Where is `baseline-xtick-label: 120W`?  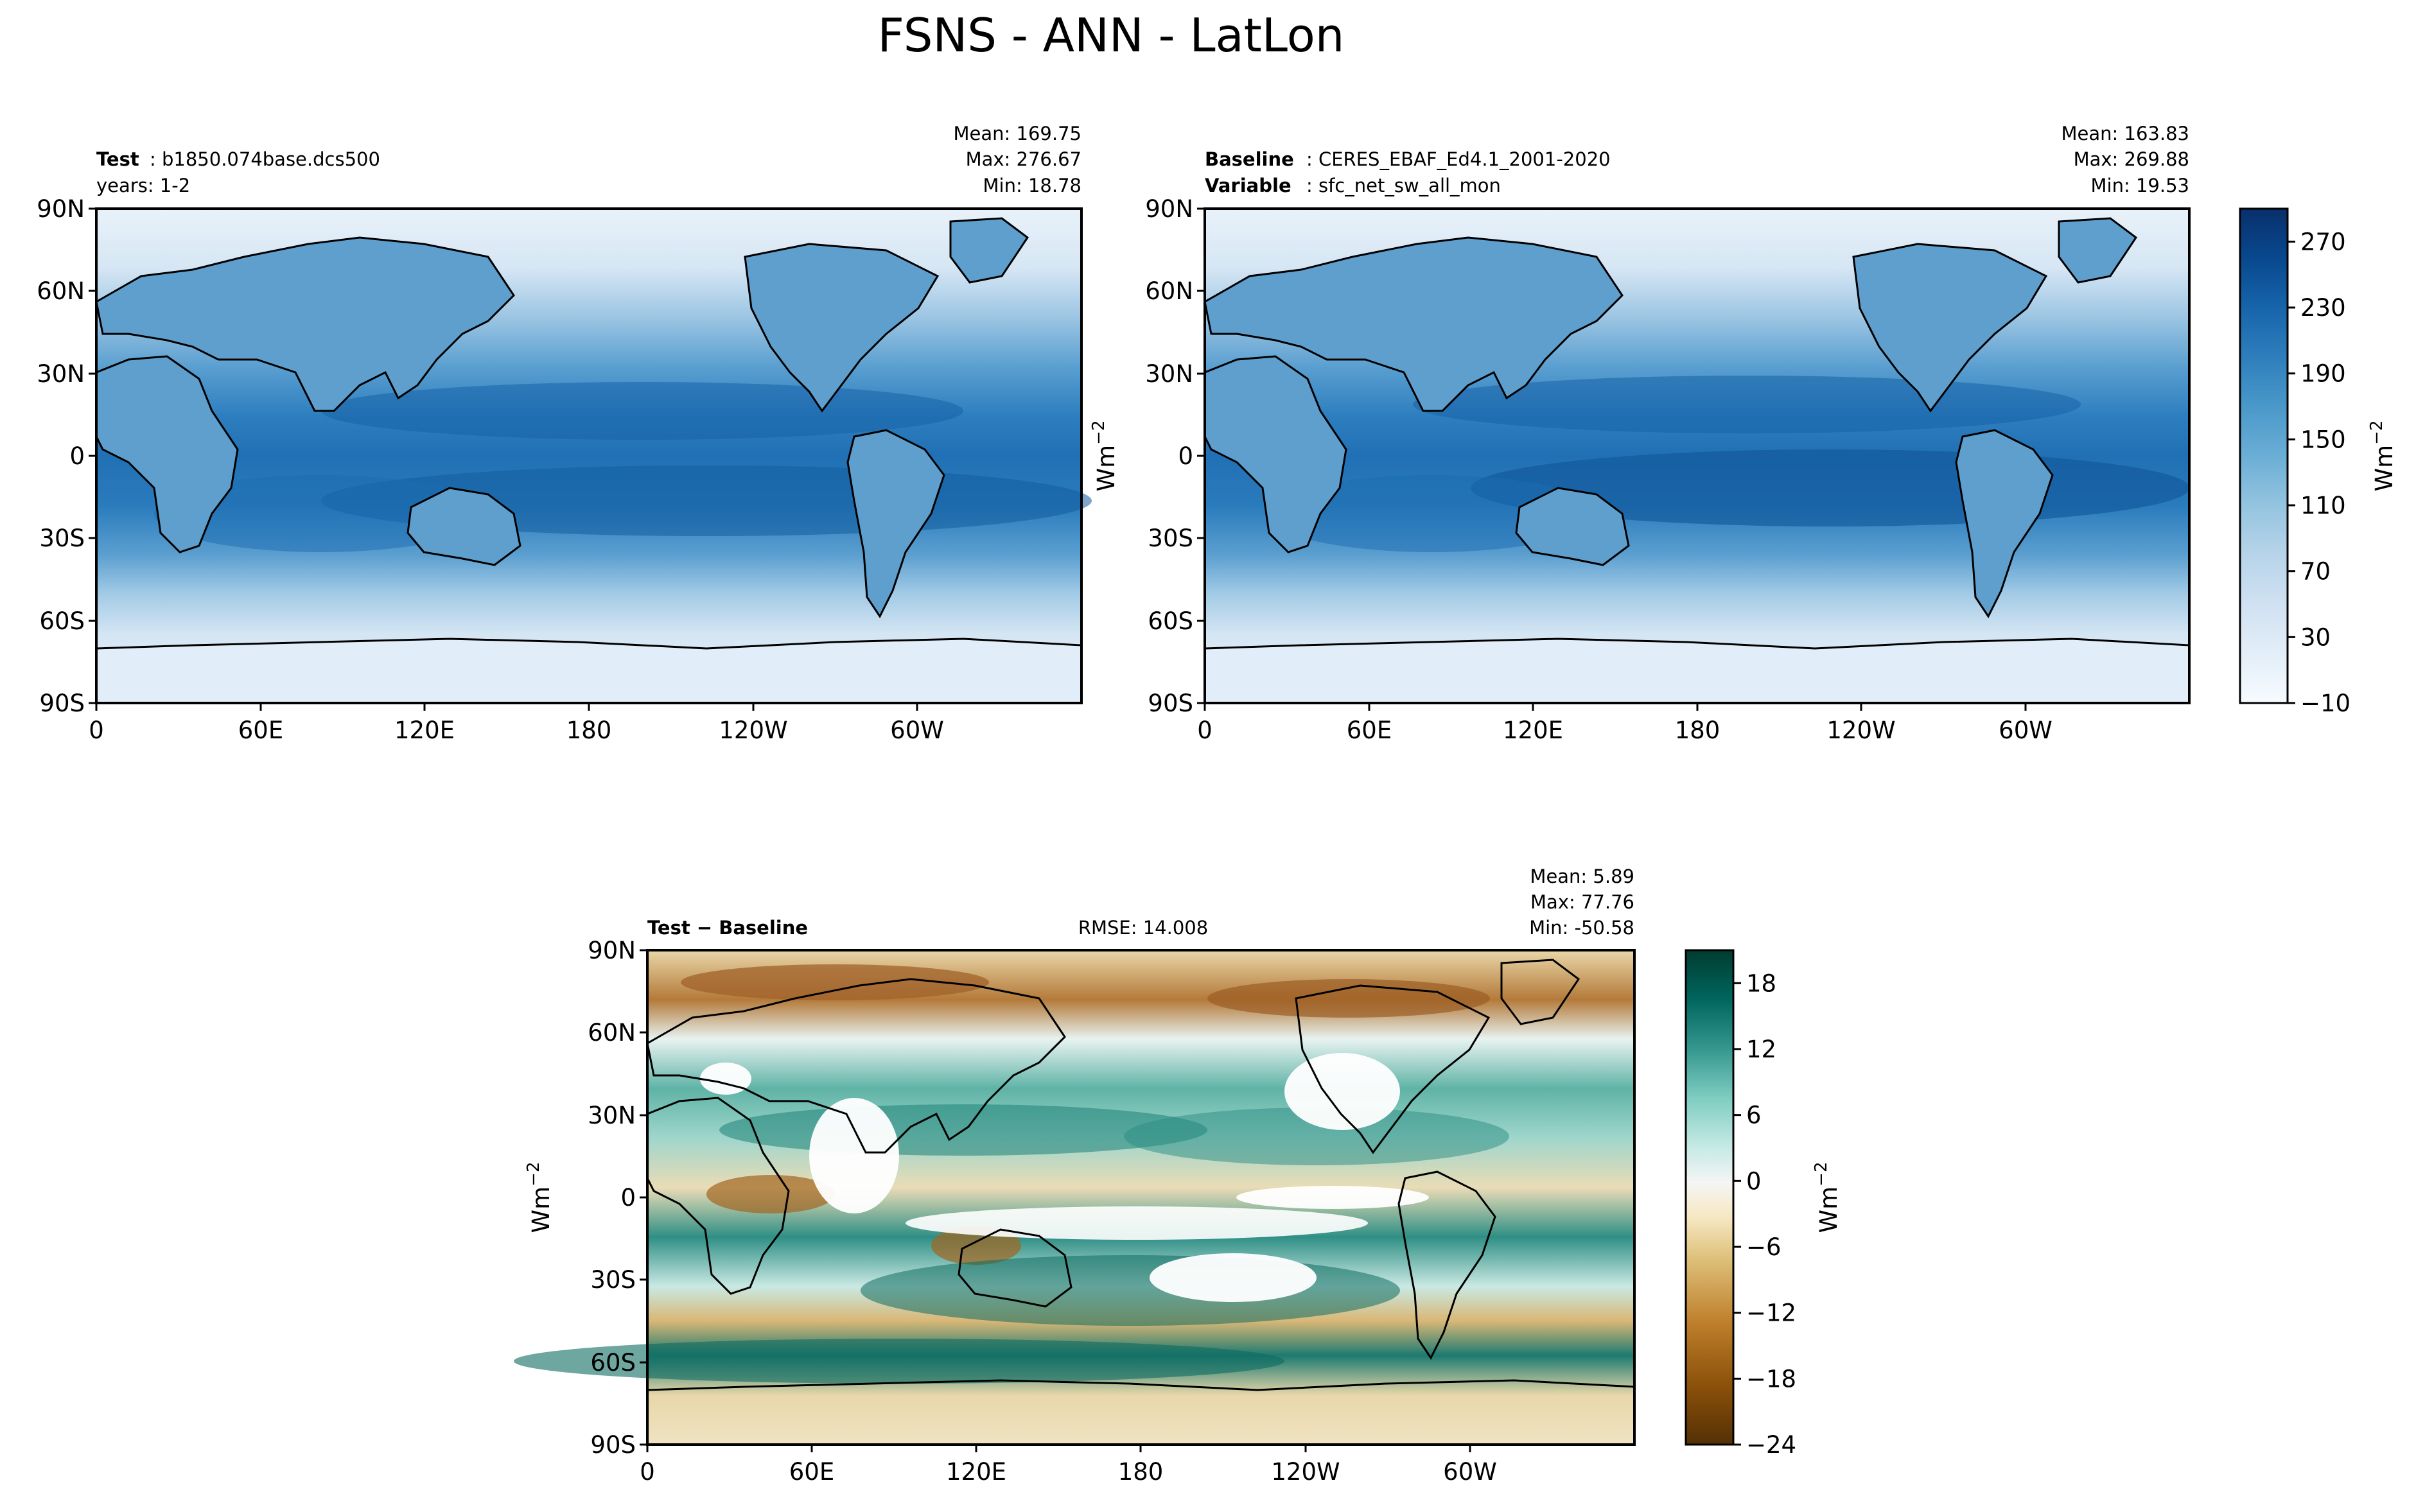
baseline-xtick-label: 120W is located at coordinates (1860, 730).